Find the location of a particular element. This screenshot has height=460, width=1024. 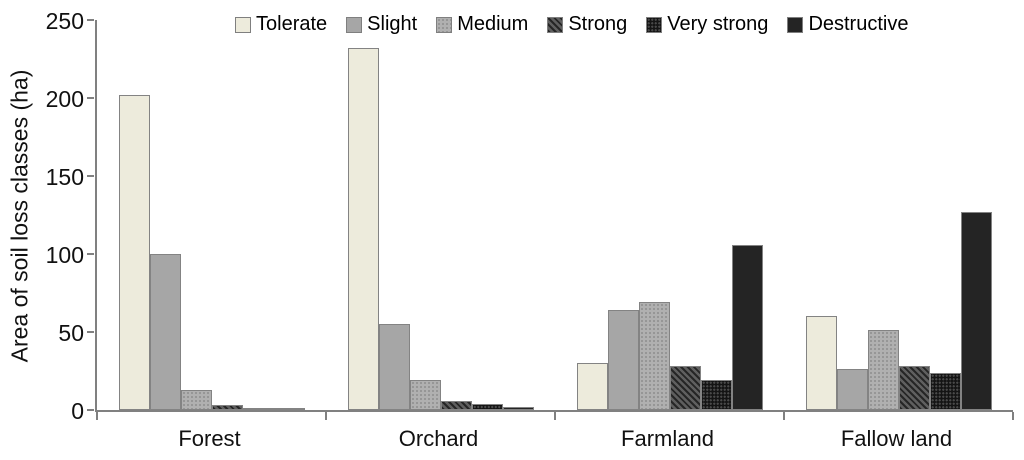

bar-slight-farmland is located at coordinates (623, 360).